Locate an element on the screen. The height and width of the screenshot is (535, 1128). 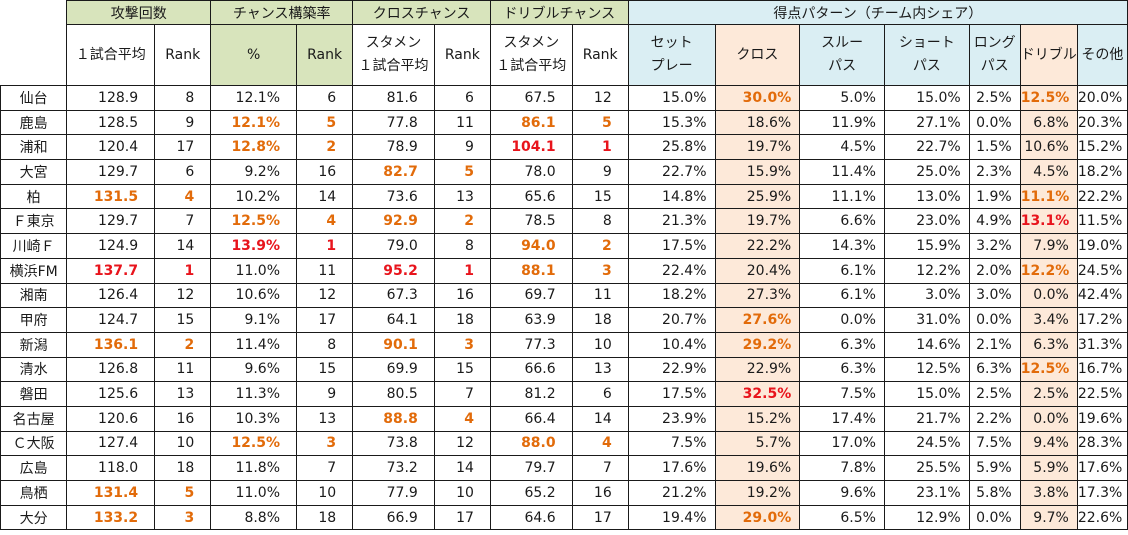
cell-attack-avg: 120.4 is located at coordinates (111, 147).